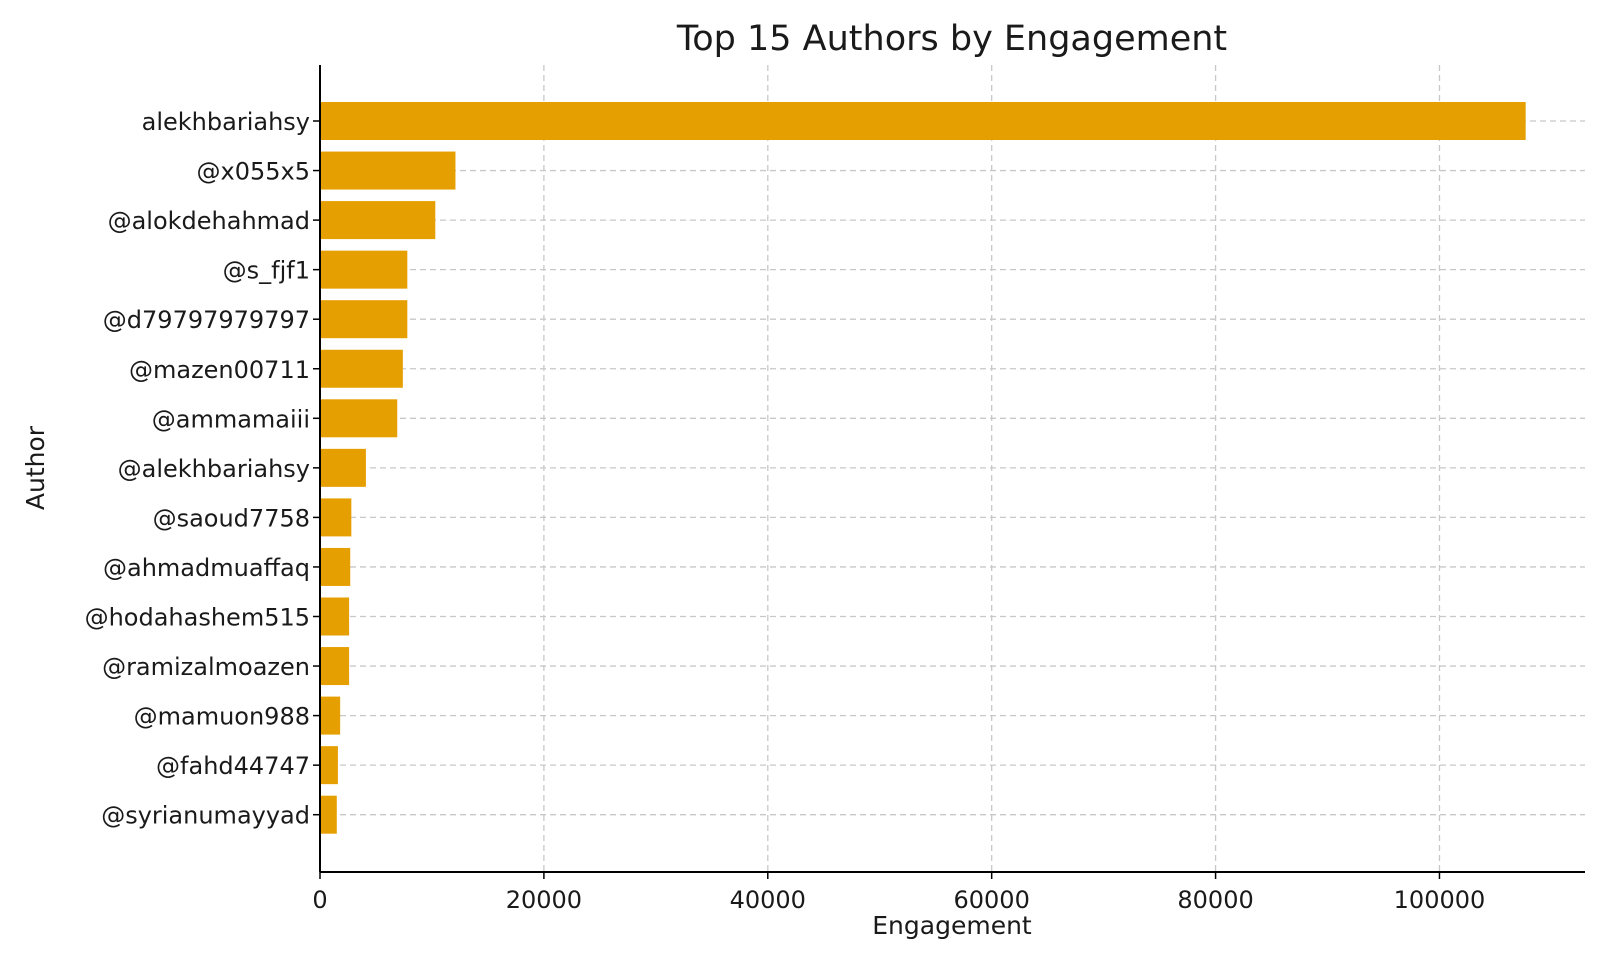 This screenshot has height=960, width=1600. What do you see at coordinates (219, 370) in the screenshot?
I see `y-tick-label: @mazen00711` at bounding box center [219, 370].